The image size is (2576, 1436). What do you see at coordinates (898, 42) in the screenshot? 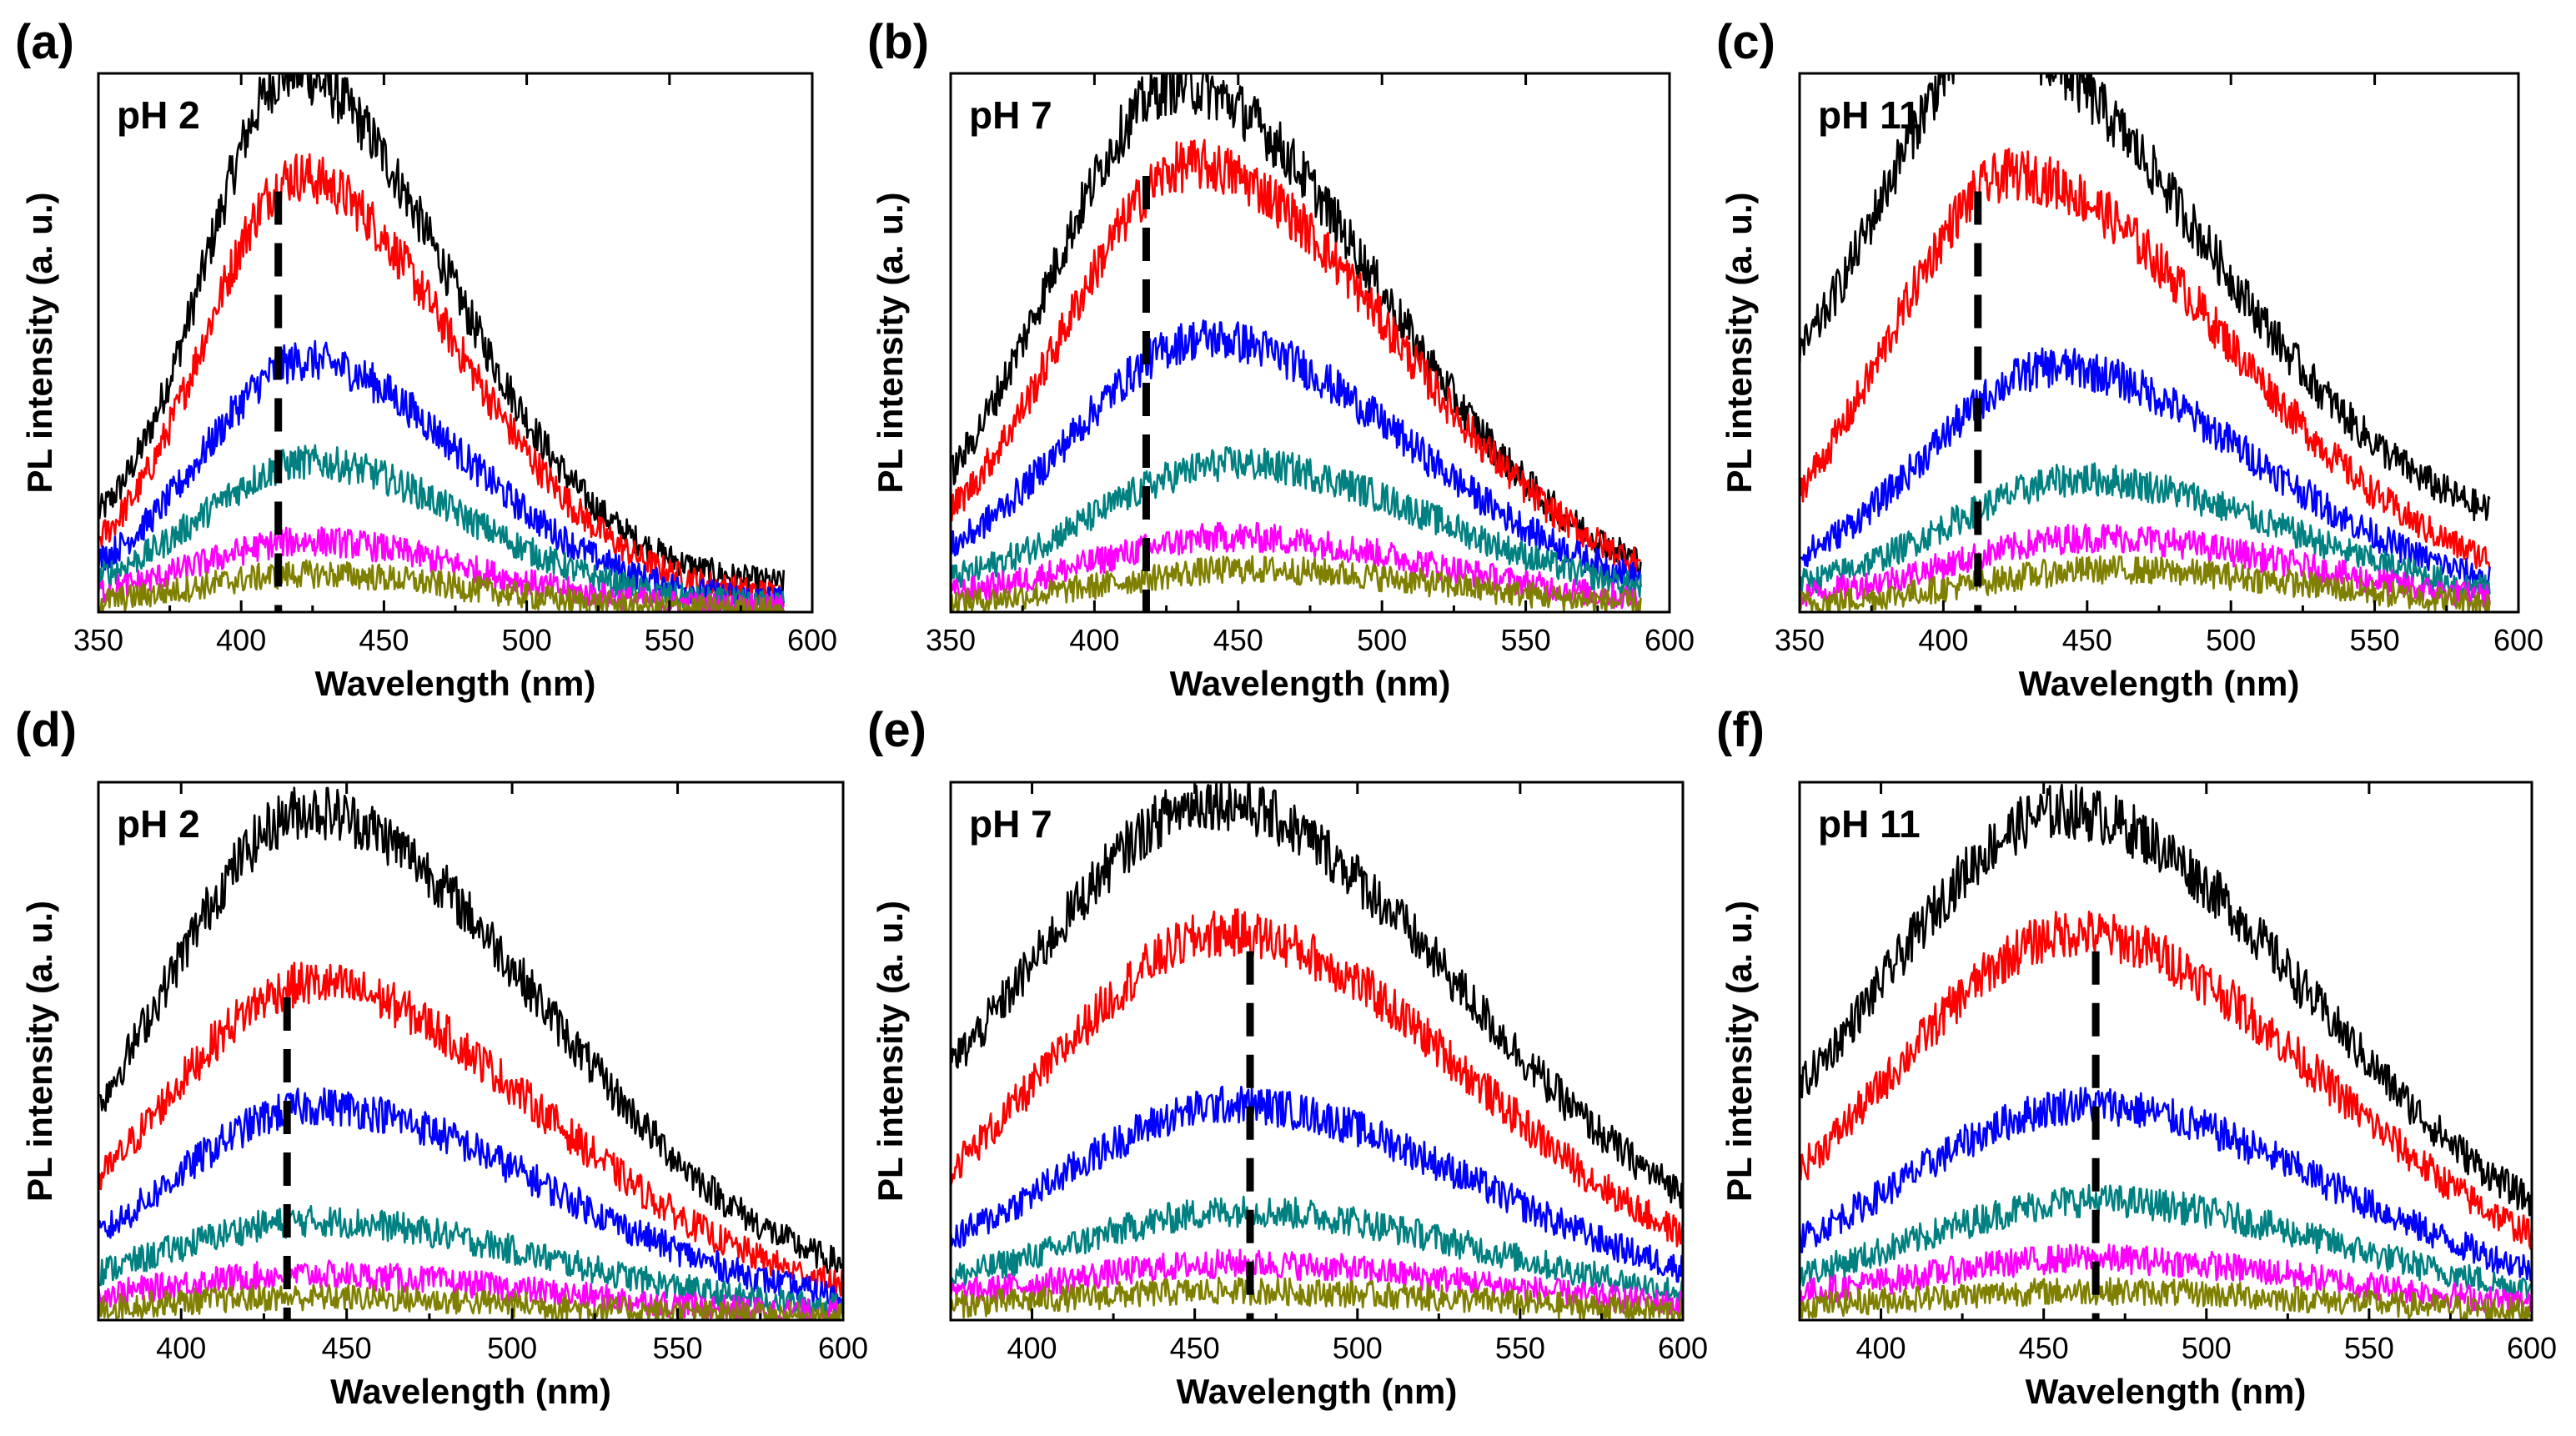
I see `panel-label: (b)` at bounding box center [898, 42].